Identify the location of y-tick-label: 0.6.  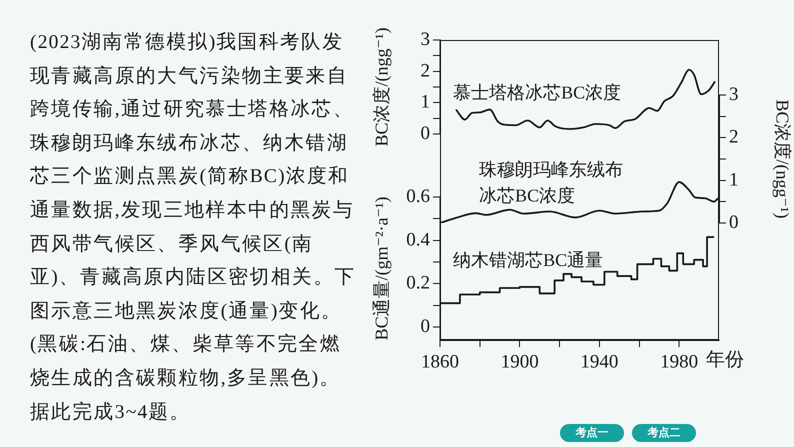
(418, 196).